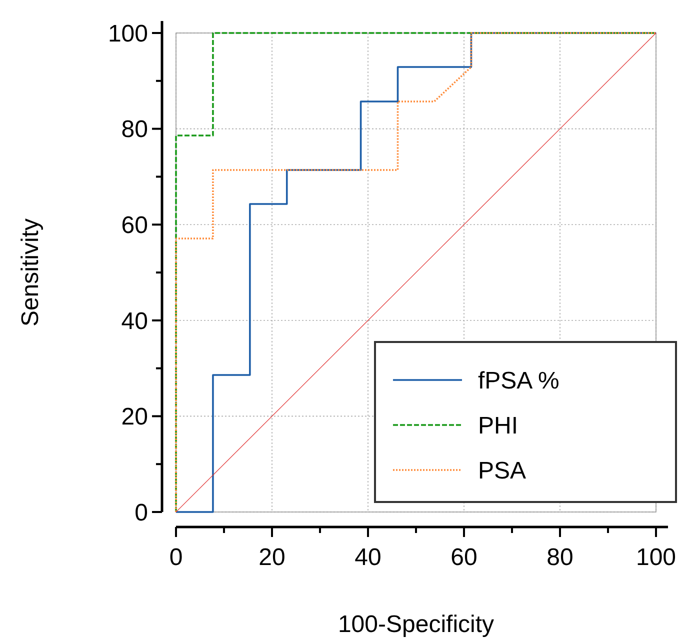  What do you see at coordinates (272, 557) in the screenshot?
I see `x-tick-label: 20` at bounding box center [272, 557].